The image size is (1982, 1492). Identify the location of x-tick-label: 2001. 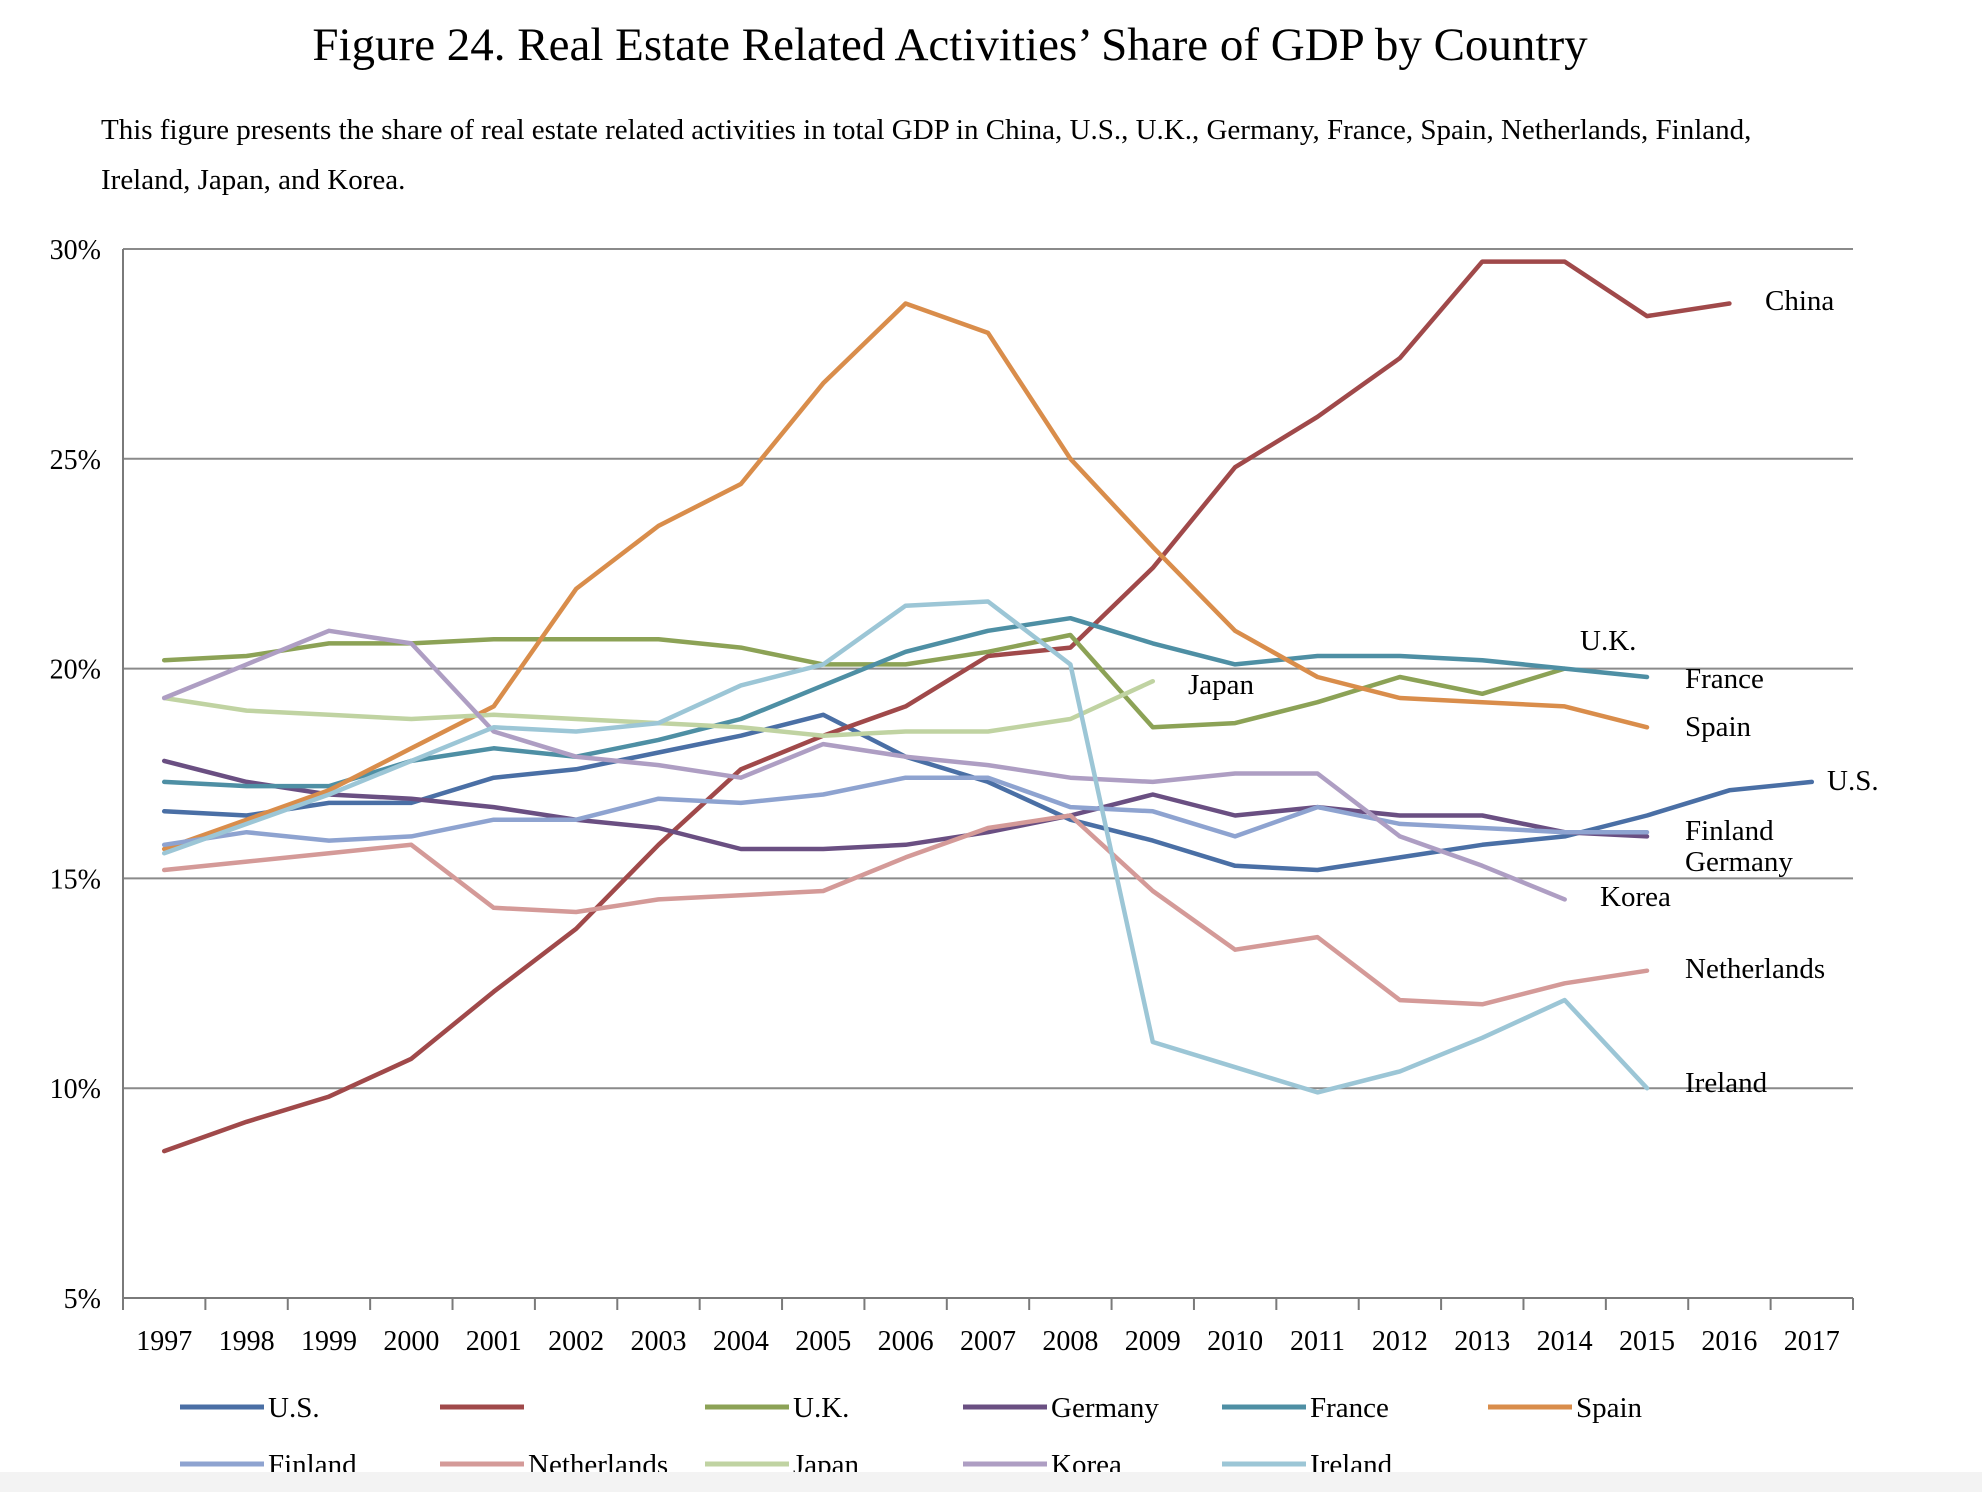
(494, 1341).